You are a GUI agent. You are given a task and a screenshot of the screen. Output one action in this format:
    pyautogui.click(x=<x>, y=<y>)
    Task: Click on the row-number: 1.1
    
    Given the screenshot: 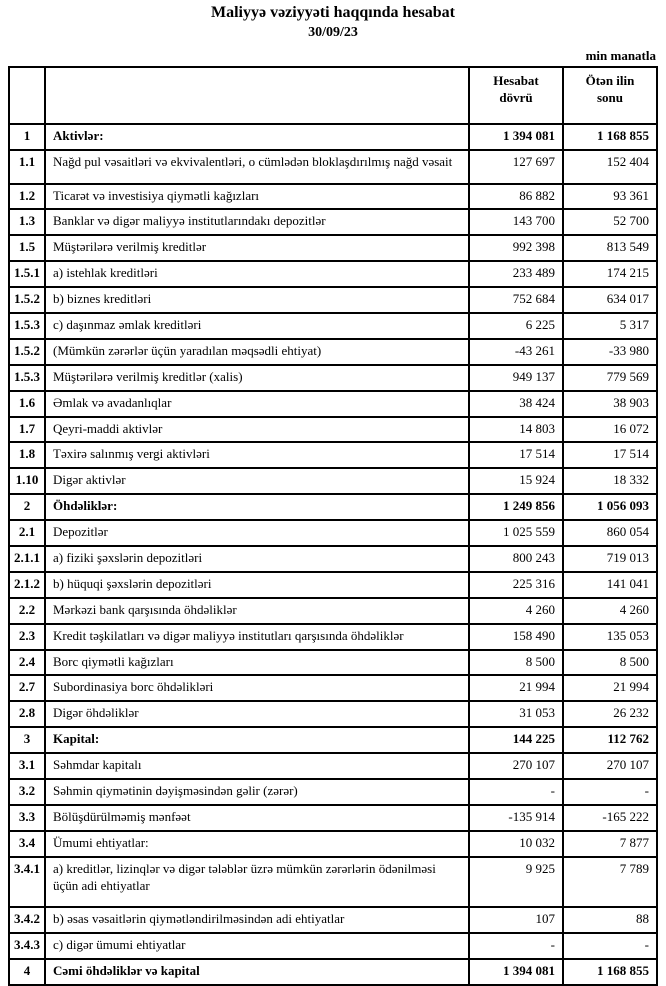 What is the action you would take?
    pyautogui.click(x=27, y=166)
    